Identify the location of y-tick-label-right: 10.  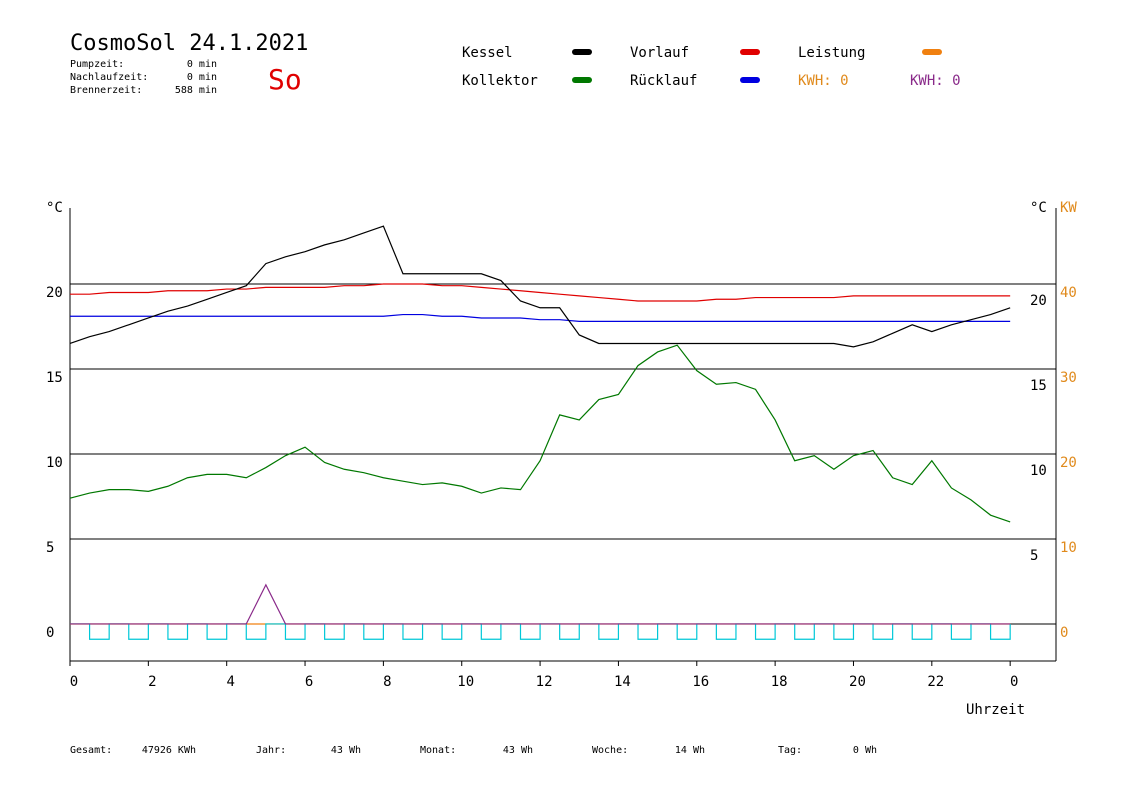
(1038, 471).